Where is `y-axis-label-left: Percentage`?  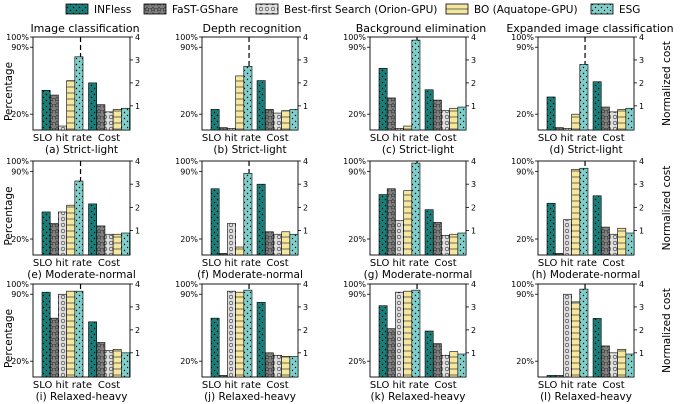 y-axis-label-left: Percentage is located at coordinates (9, 215).